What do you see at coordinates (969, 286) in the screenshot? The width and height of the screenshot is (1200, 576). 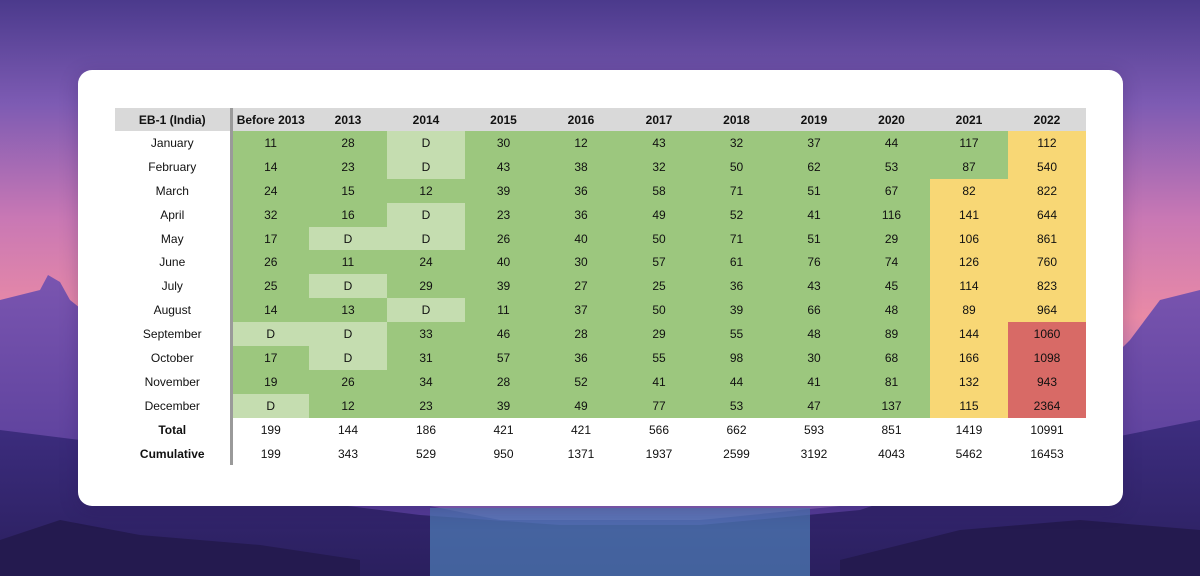 I see `data-cell: 114` at bounding box center [969, 286].